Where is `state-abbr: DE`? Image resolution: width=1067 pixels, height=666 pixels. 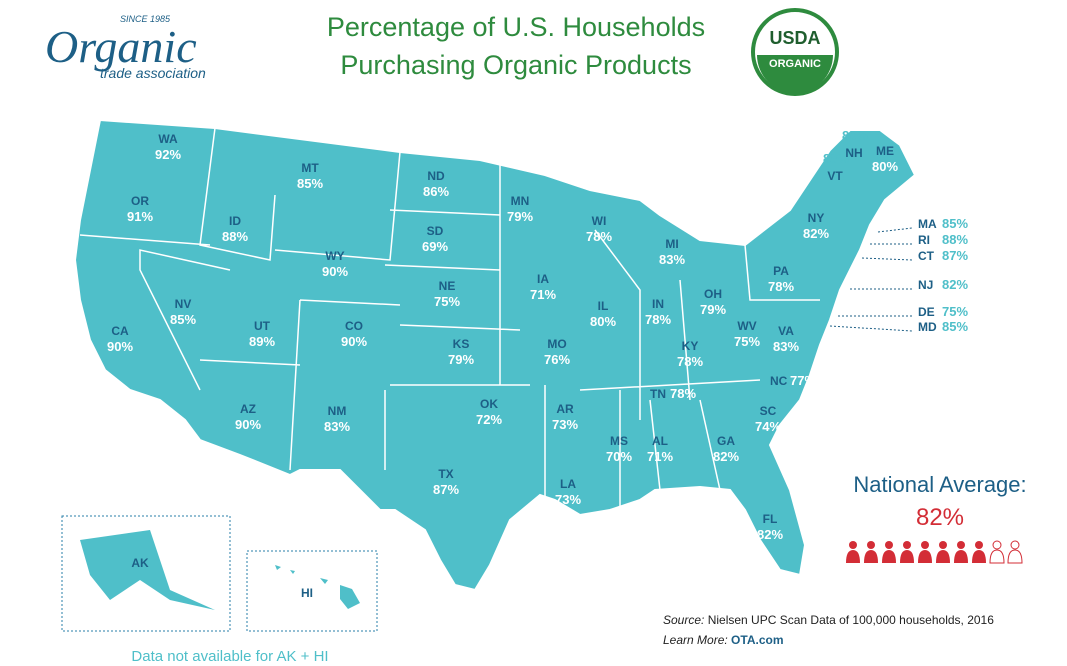 state-abbr: DE is located at coordinates (926, 312).